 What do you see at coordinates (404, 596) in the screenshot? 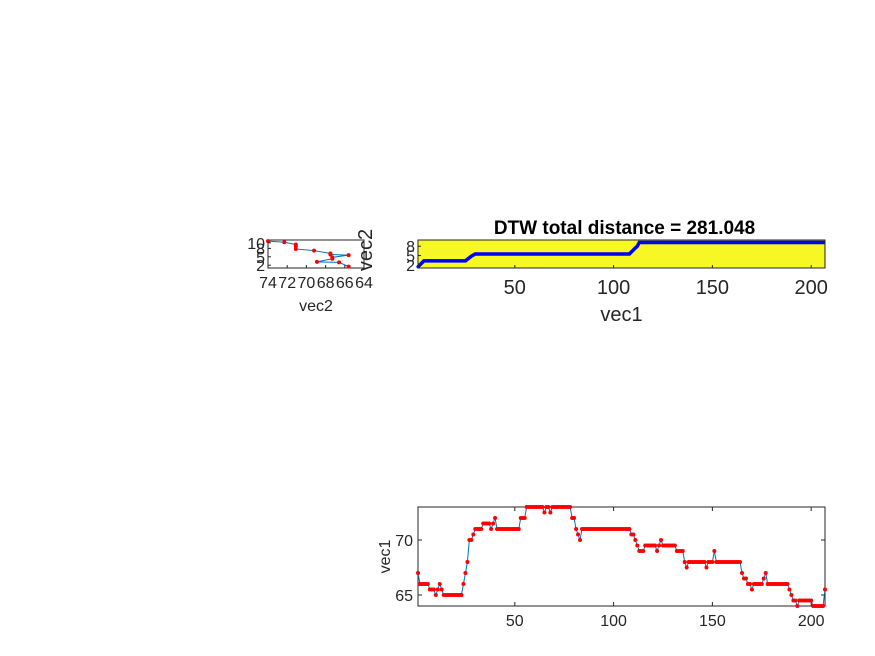
I see `vec1-ytick-label: 65` at bounding box center [404, 596].